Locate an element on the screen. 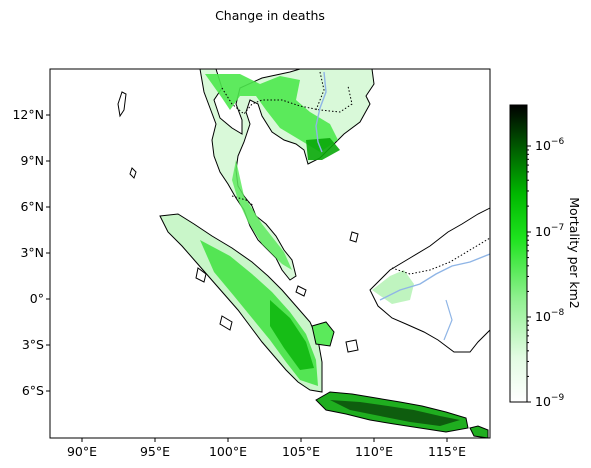  colorbar is located at coordinates (518, 253).